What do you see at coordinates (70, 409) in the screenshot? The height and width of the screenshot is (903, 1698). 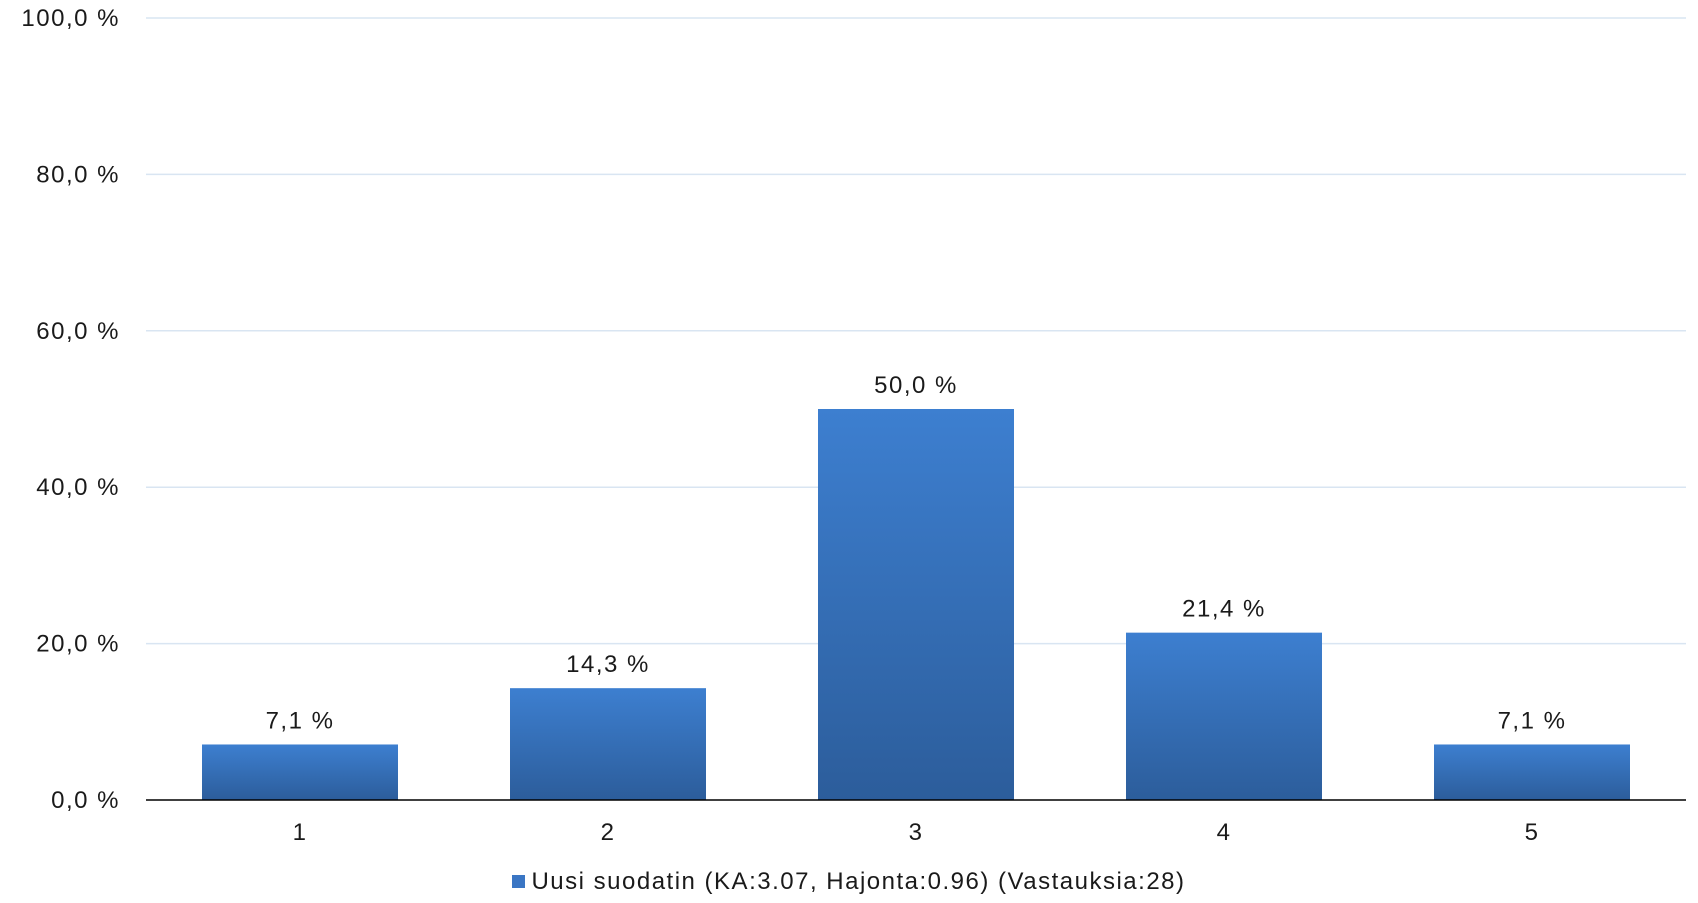 I see `y-axis-tick-labels: 0,0 % 20,0 % 40,0 % 60,0 % 80,0 % 100,0 %` at bounding box center [70, 409].